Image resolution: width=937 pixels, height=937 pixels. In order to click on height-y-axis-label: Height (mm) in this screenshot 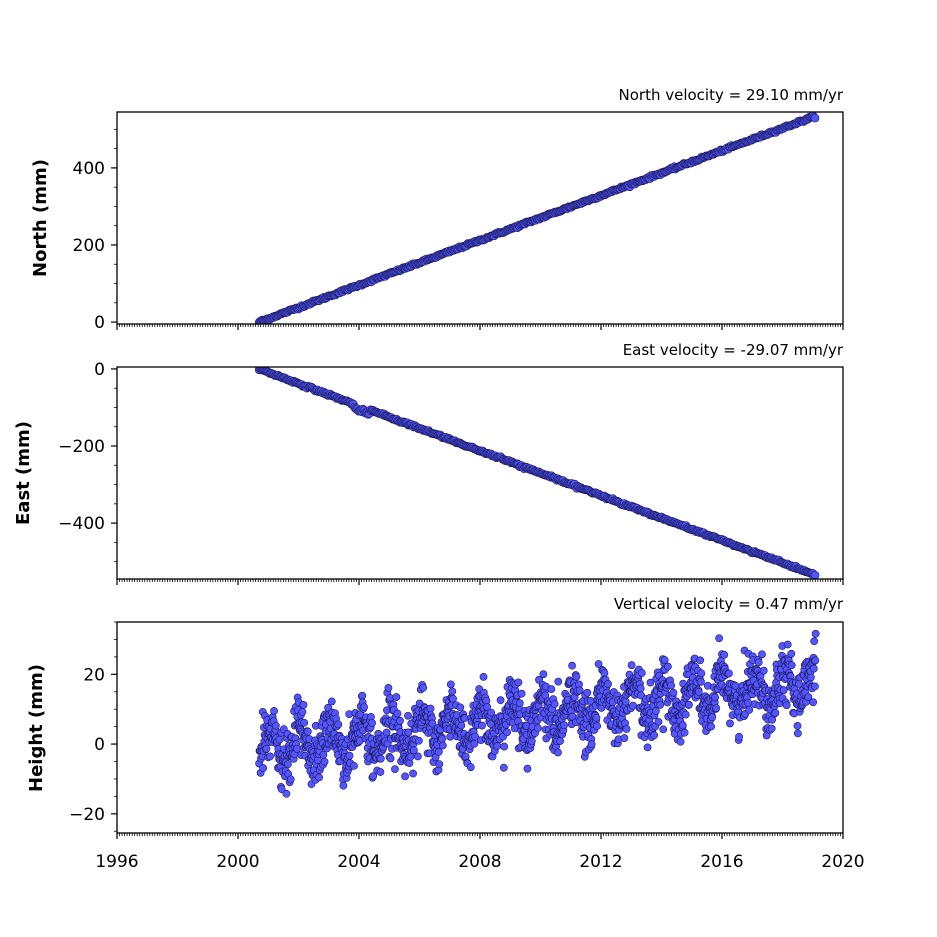, I will do `click(36, 728)`.